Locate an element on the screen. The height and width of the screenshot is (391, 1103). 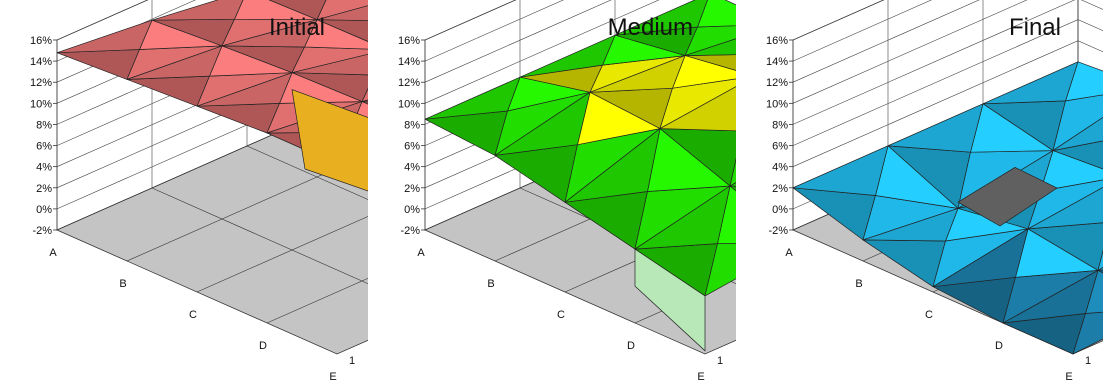
z-tick-label: 0% is located at coordinates (412, 210).